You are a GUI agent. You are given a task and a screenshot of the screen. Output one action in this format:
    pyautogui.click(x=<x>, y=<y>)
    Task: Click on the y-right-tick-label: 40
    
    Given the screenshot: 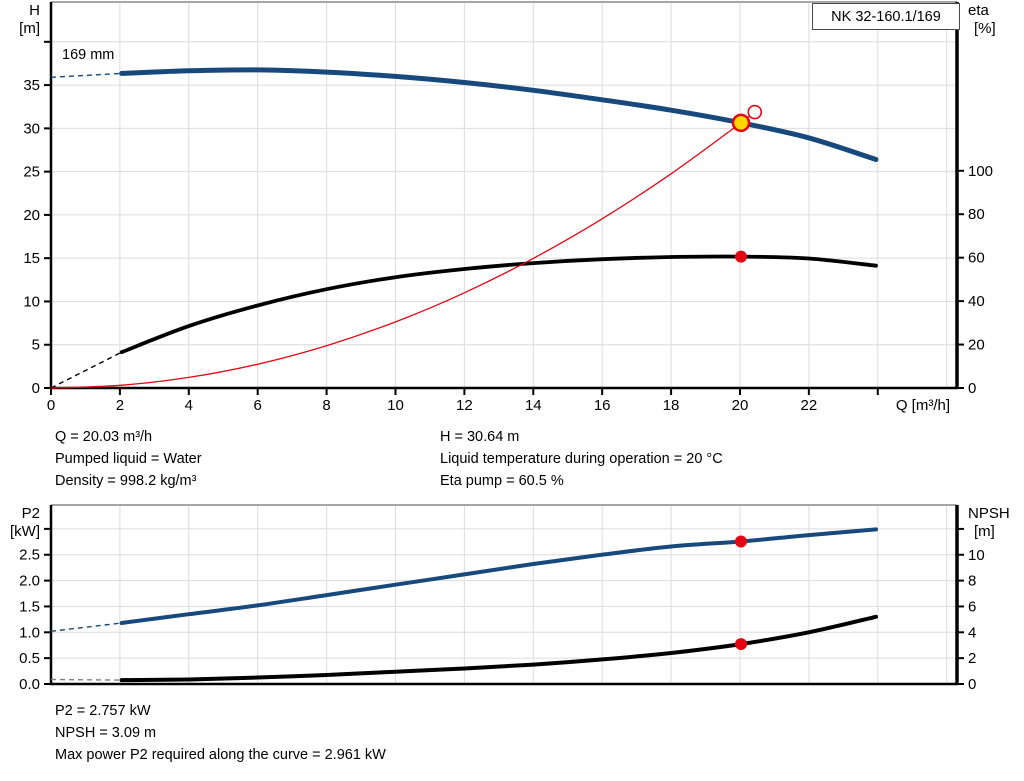 What is the action you would take?
    pyautogui.click(x=976, y=301)
    